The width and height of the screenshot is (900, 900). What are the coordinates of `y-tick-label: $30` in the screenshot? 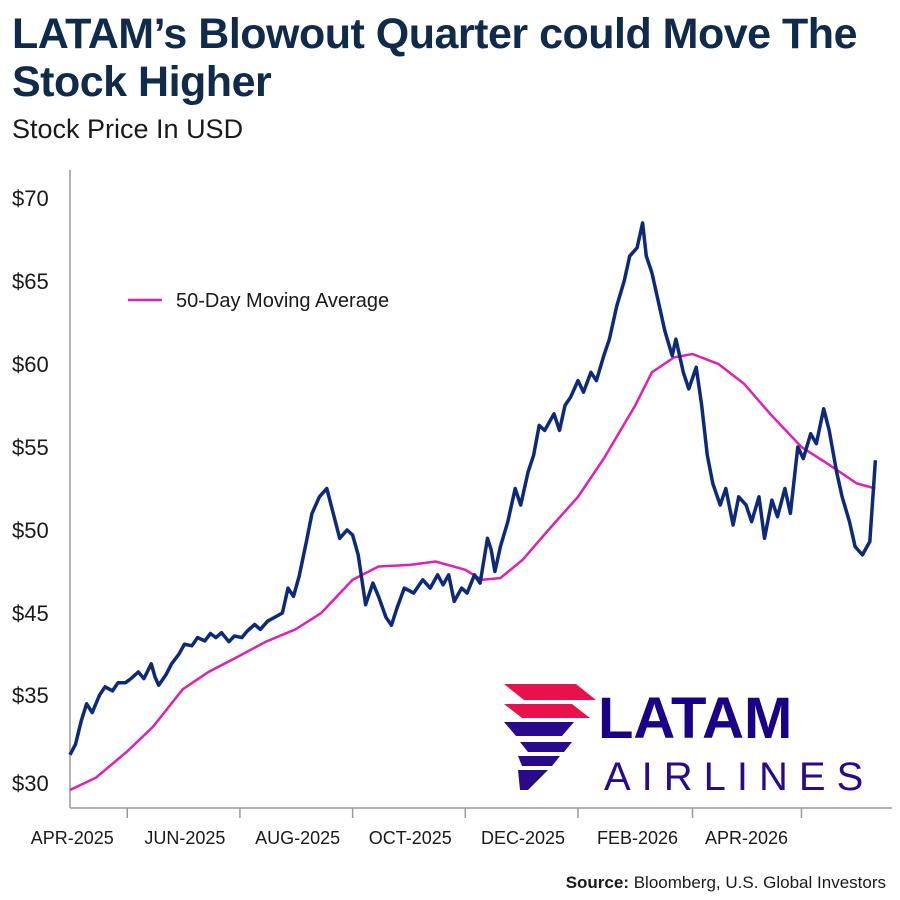 It's located at (30, 783).